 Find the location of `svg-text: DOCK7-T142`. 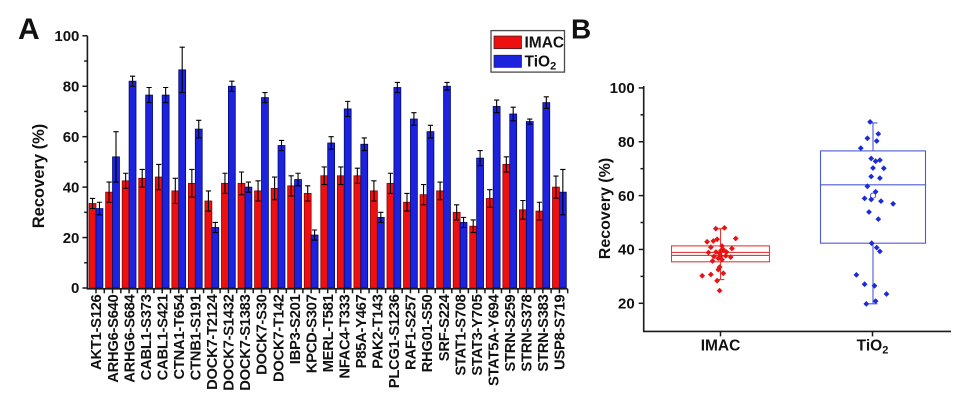

svg-text: DOCK7-T142 is located at coordinates (279, 338).